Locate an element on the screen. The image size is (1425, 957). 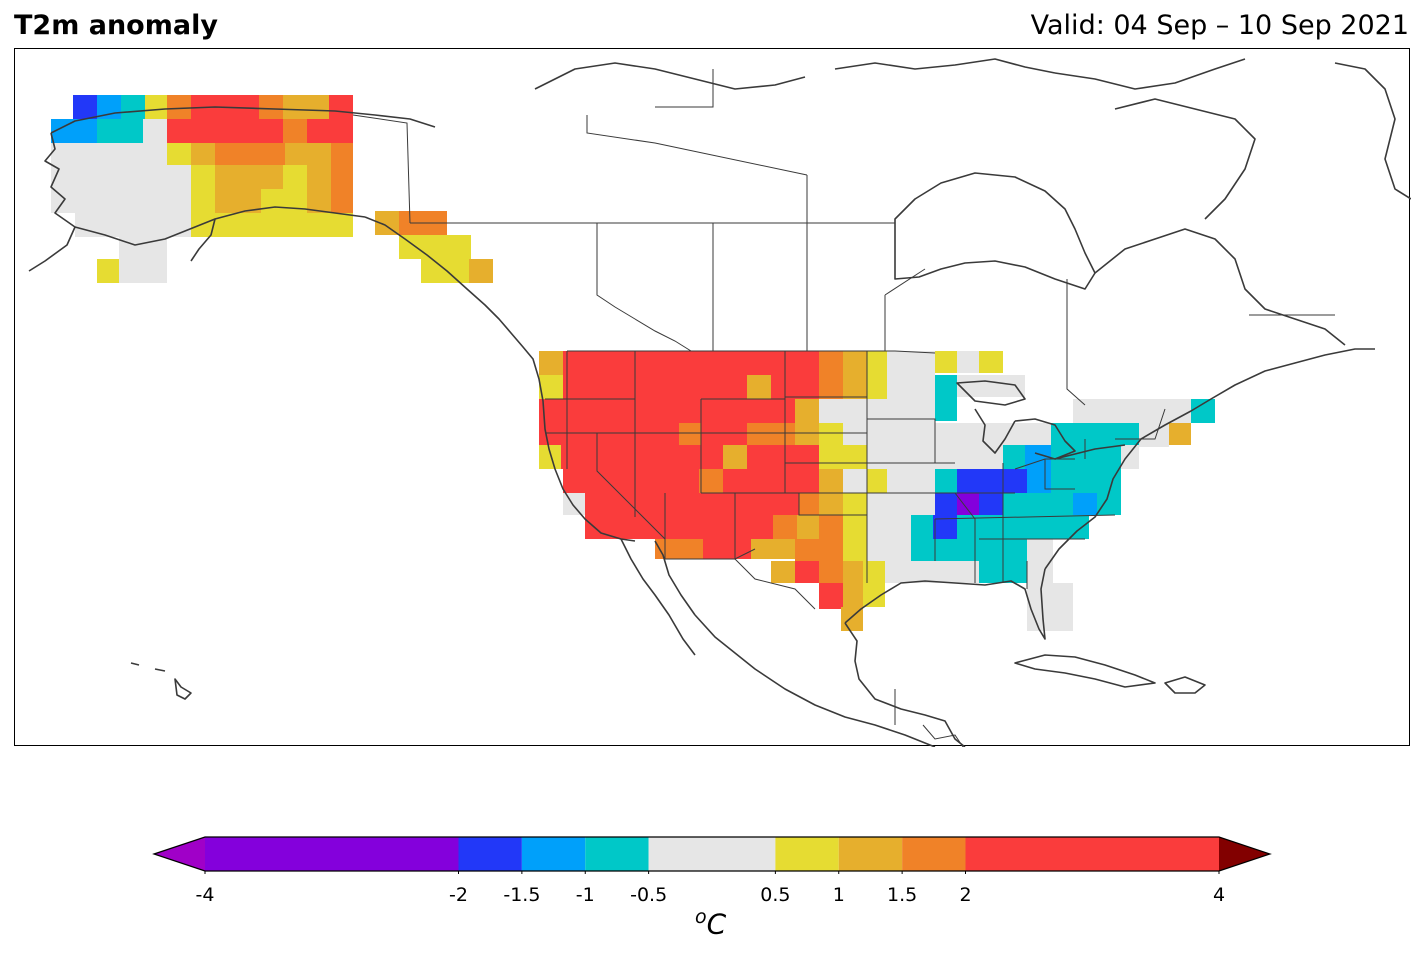
colorbar-under-extension is located at coordinates (179, 854).